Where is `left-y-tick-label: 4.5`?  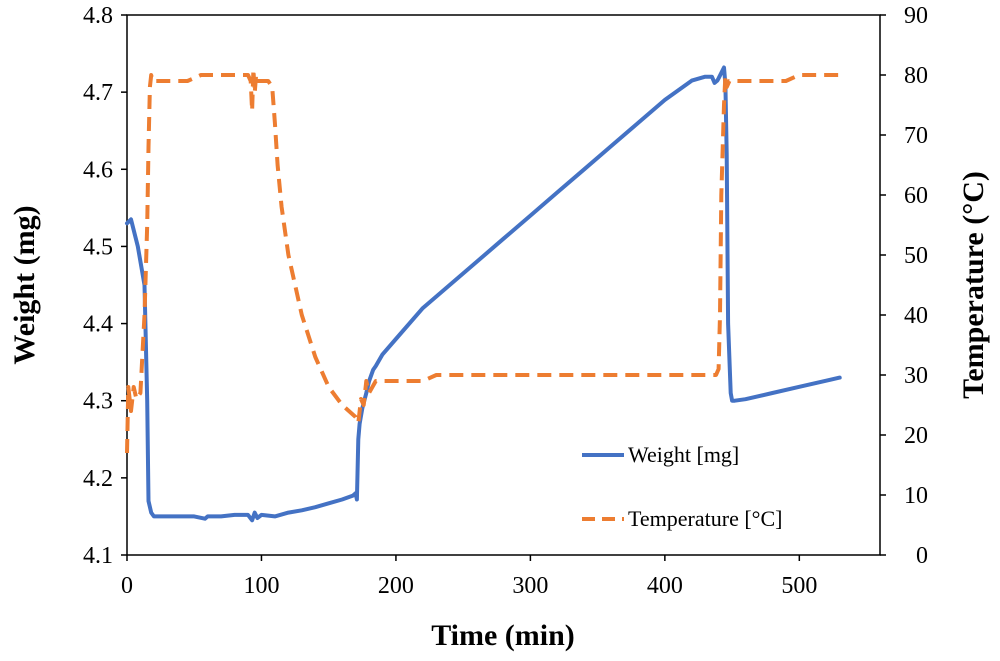 left-y-tick-label: 4.5 is located at coordinates (98, 247).